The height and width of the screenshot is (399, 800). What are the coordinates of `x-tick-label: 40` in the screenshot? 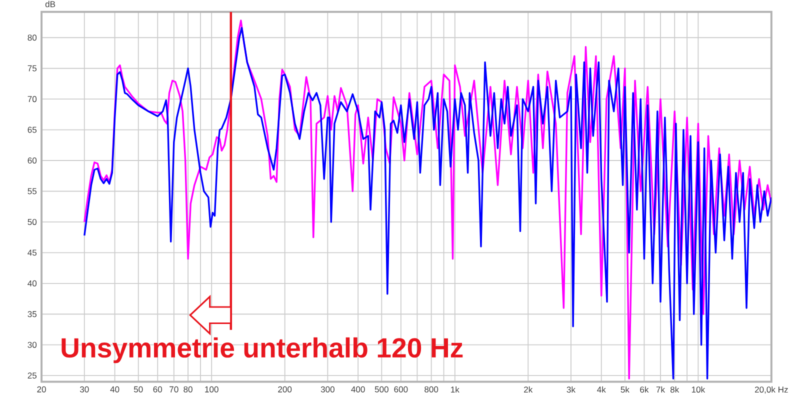 It's located at (115, 389).